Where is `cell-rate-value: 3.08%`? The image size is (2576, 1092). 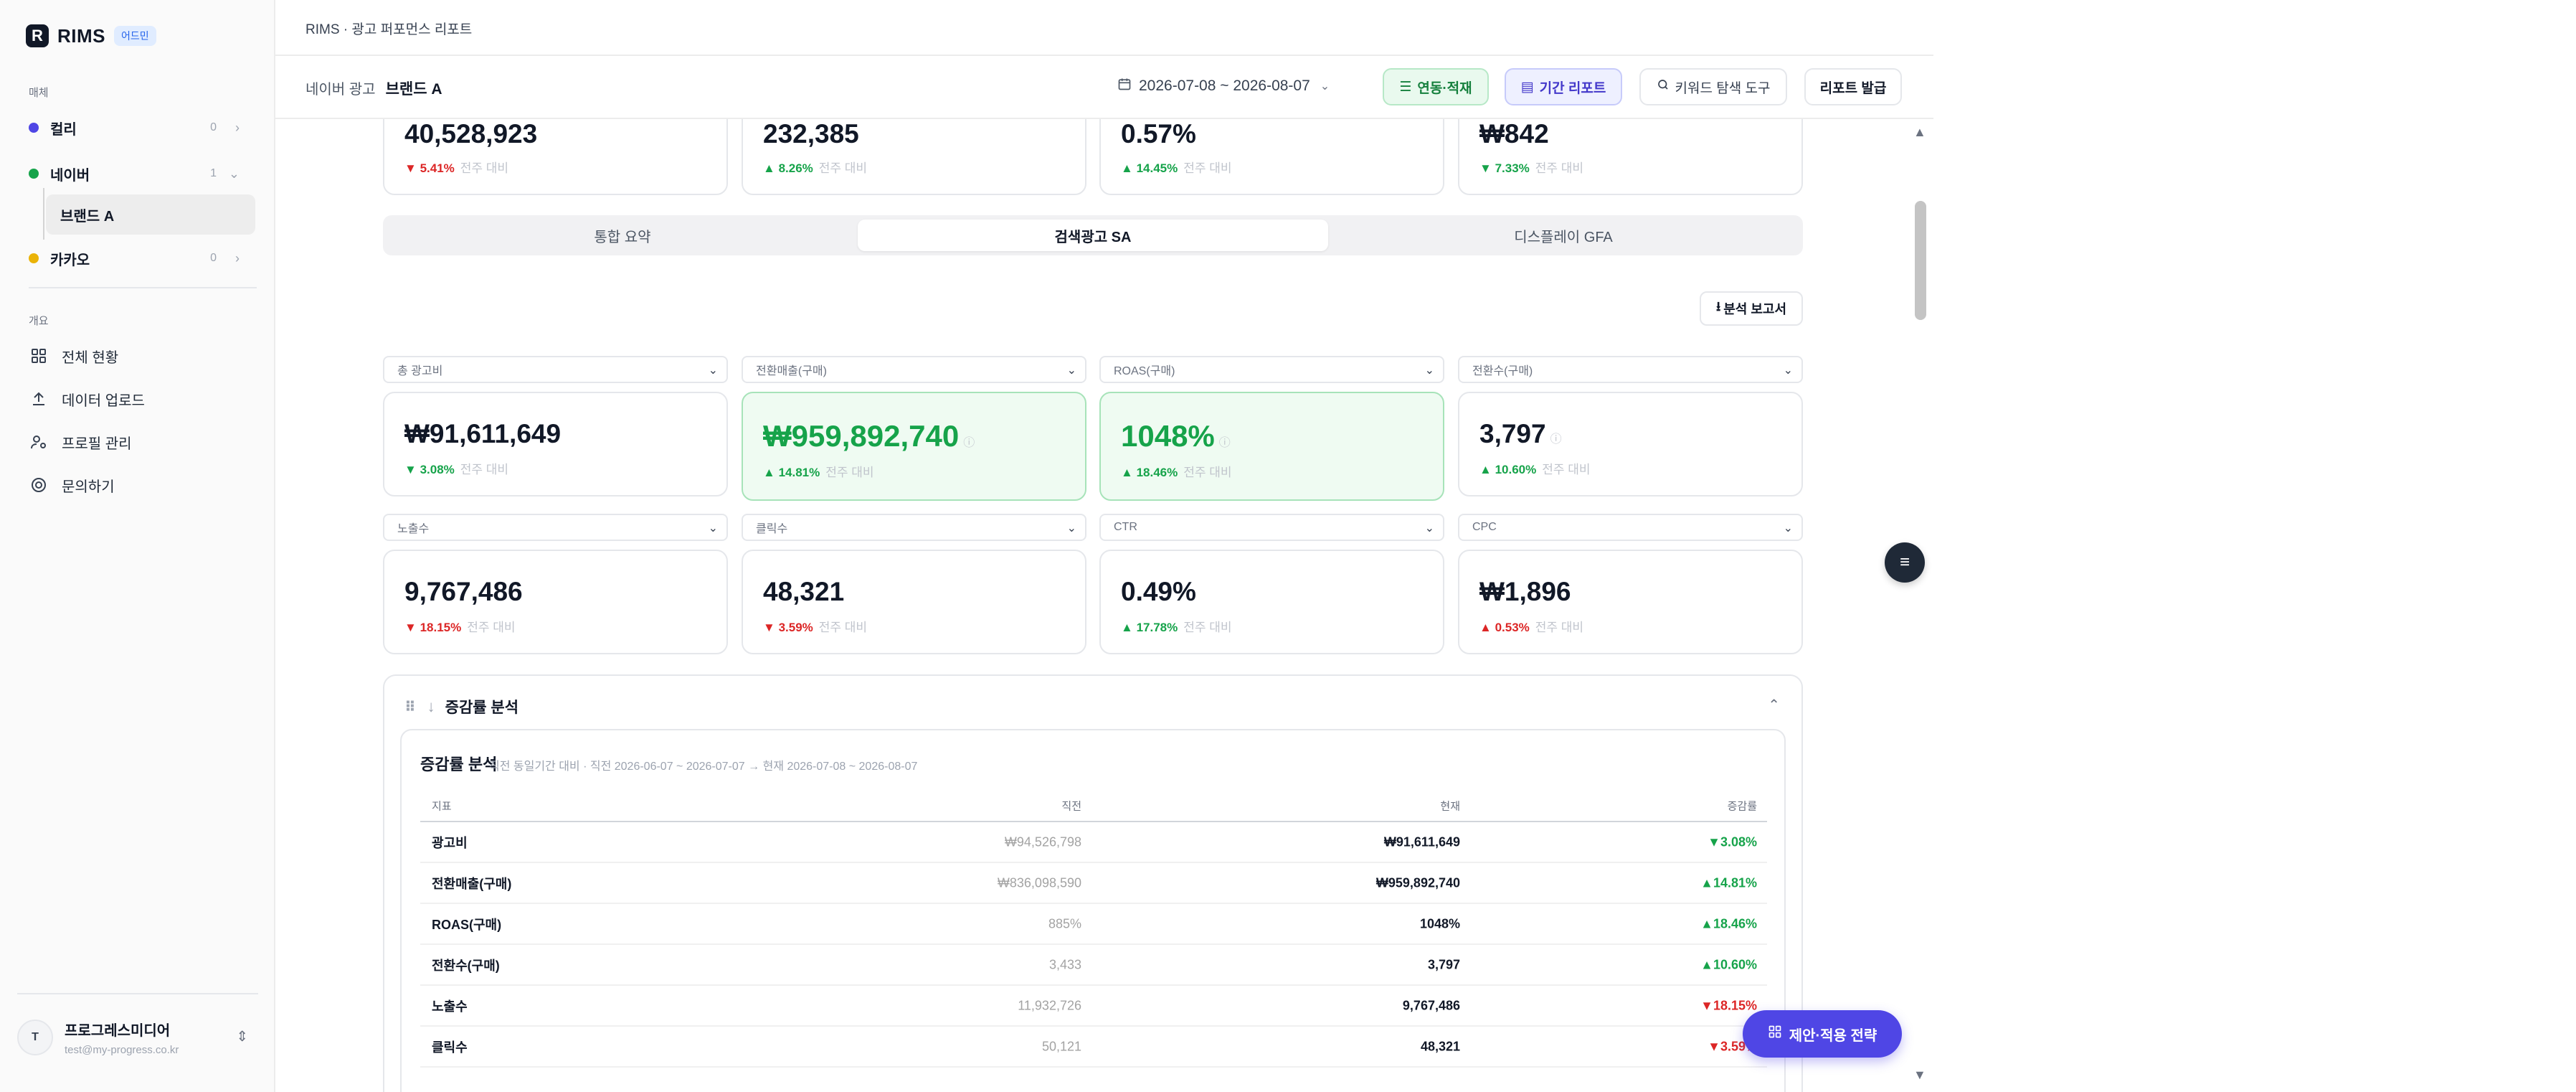
cell-rate-value: 3.08% is located at coordinates (1738, 841).